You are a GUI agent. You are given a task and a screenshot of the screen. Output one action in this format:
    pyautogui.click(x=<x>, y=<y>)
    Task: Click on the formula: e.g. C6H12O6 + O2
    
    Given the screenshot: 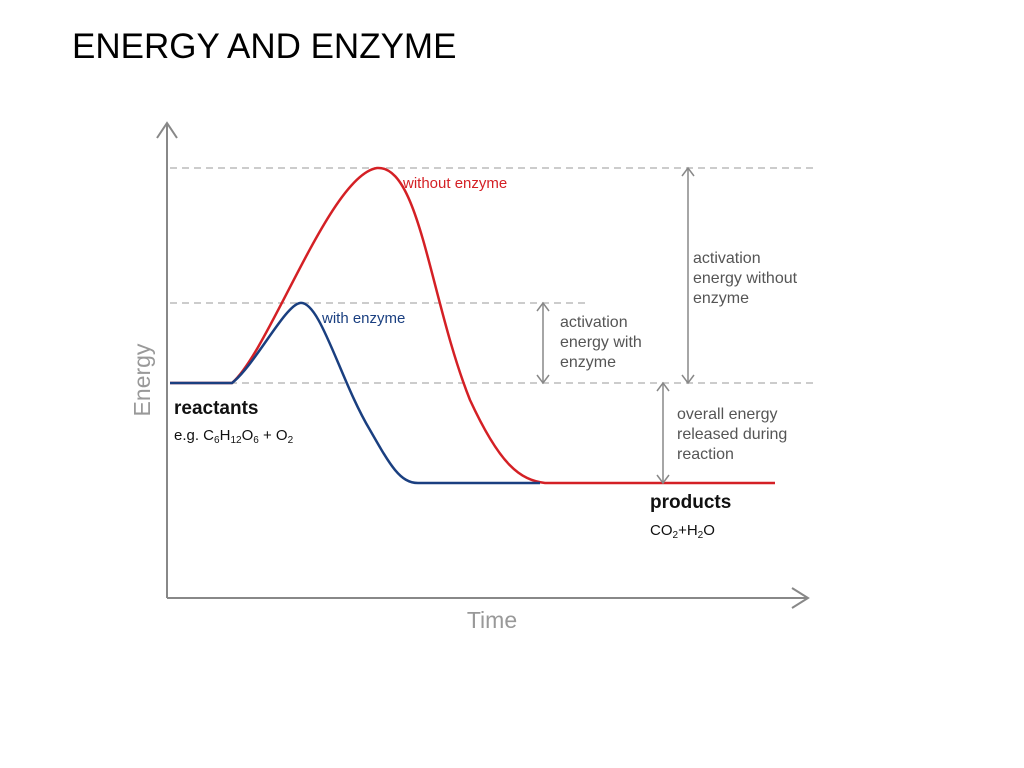 What is the action you would take?
    pyautogui.click(x=234, y=436)
    